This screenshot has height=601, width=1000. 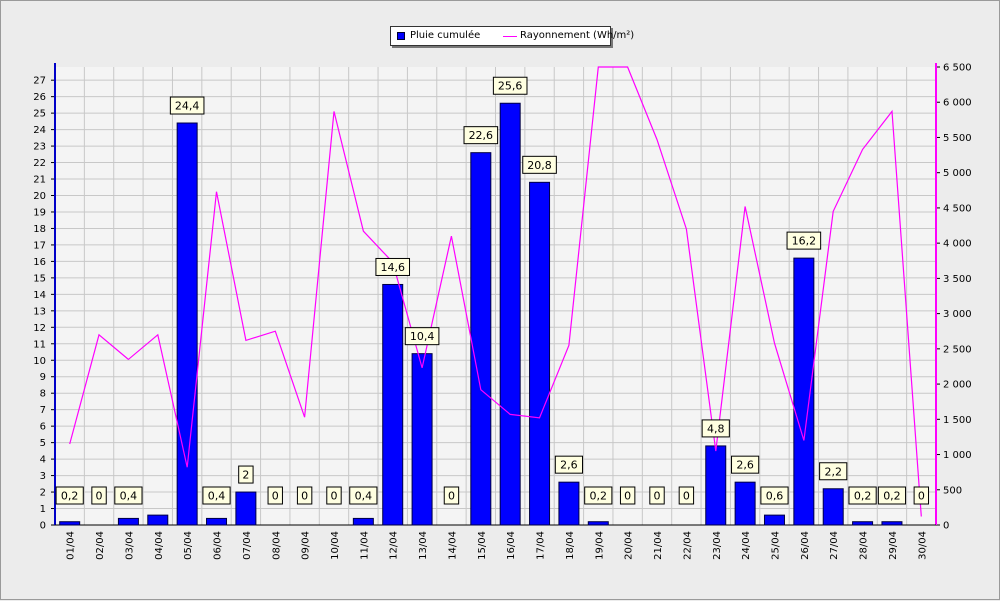 What do you see at coordinates (745, 464) in the screenshot?
I see `bar-data-label: 2,6` at bounding box center [745, 464].